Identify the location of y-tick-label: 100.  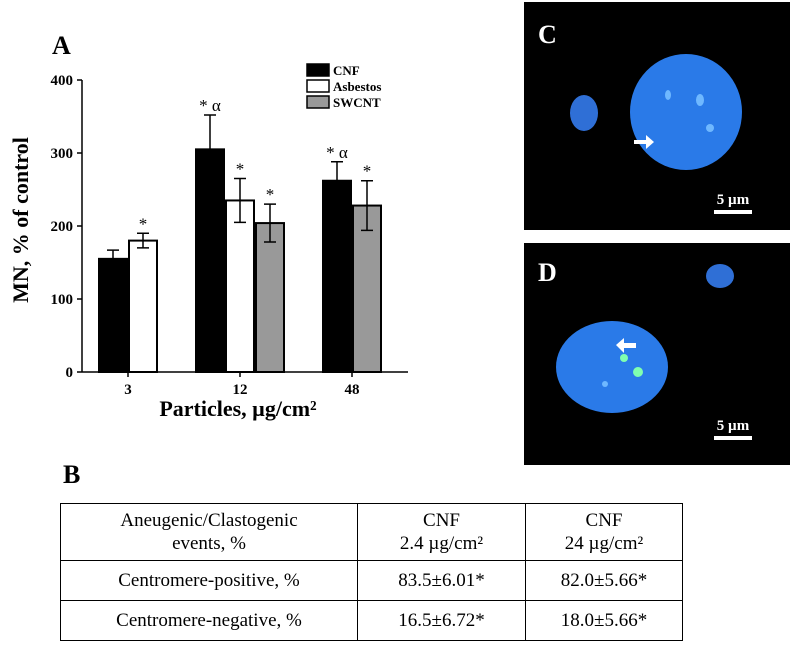
(62, 300).